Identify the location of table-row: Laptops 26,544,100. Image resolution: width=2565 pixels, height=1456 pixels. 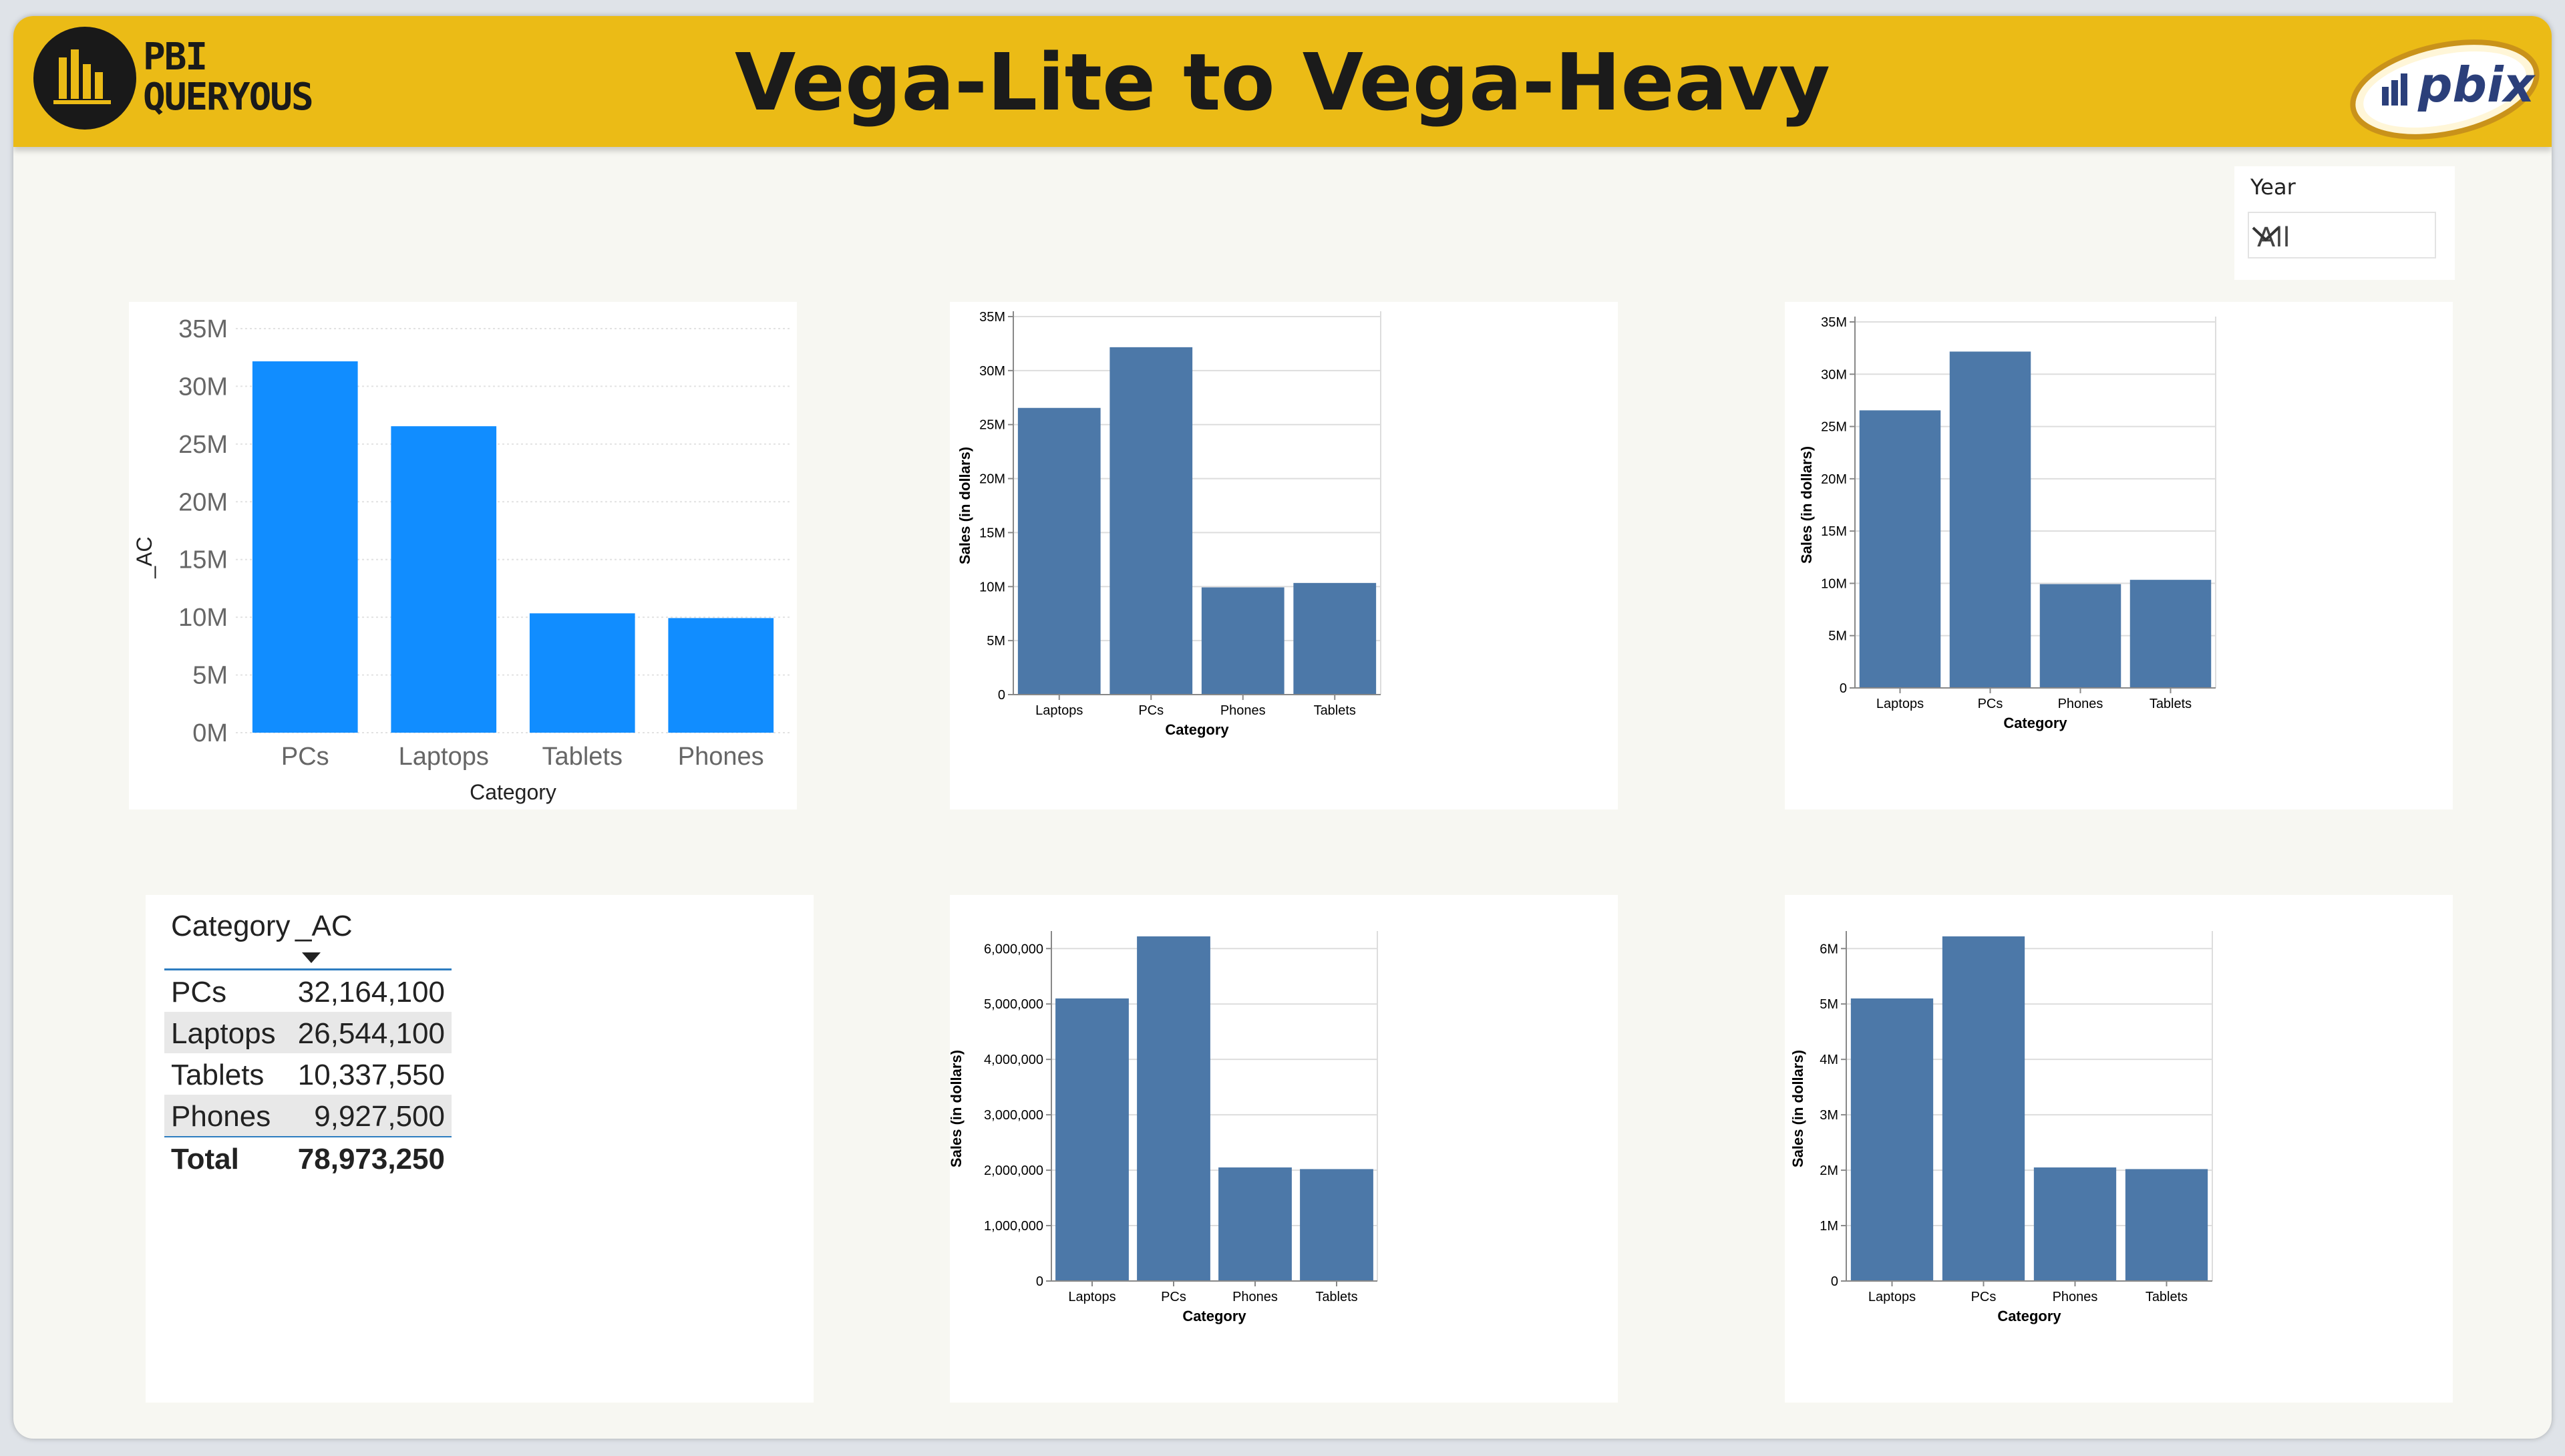
(308, 1033).